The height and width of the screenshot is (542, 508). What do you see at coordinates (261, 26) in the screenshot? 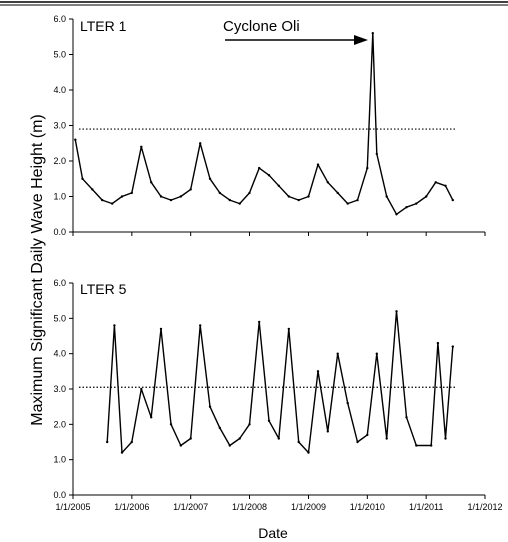
I see `cyclone-annotation: Cyclone Oli` at bounding box center [261, 26].